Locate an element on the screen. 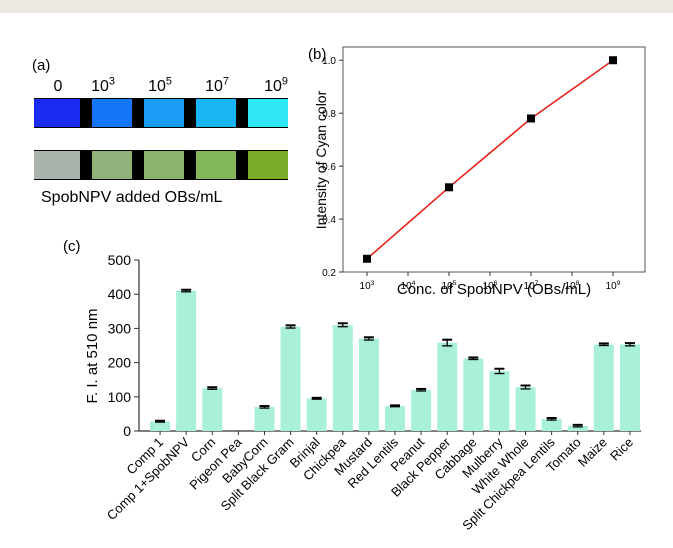 The width and height of the screenshot is (673, 548). category-label: Maize is located at coordinates (592, 452).